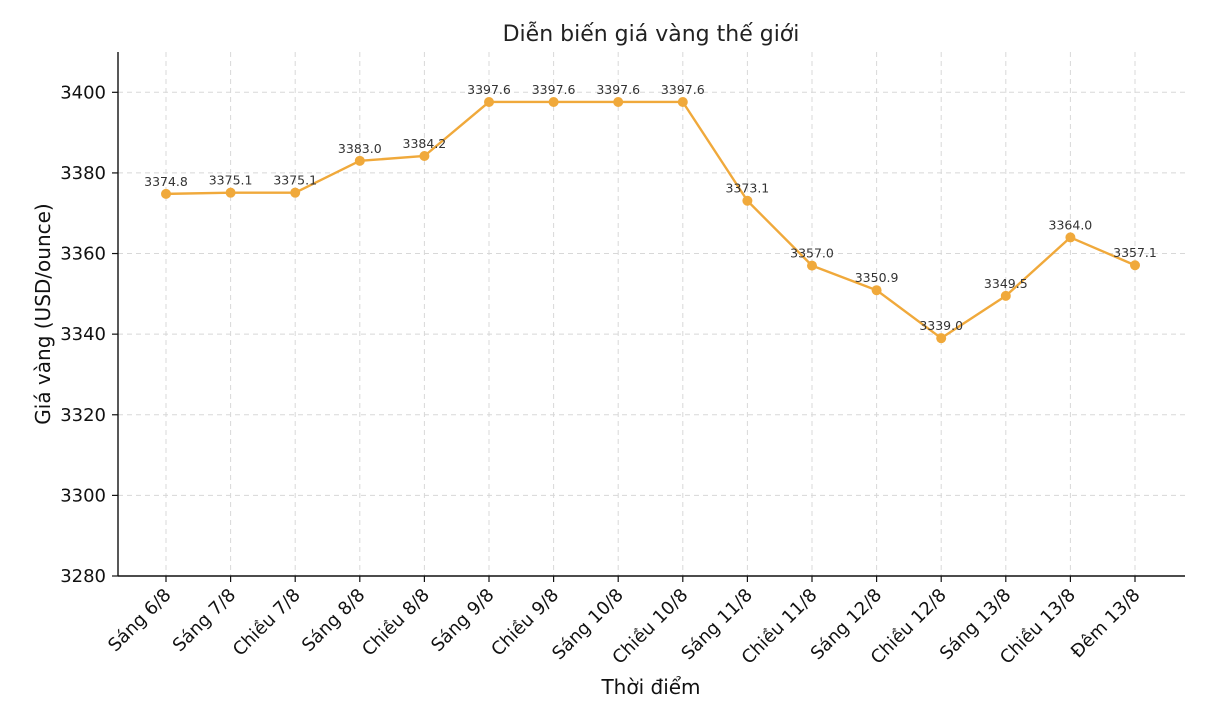 This screenshot has width=1212, height=706. Describe the element at coordinates (877, 277) in the screenshot. I see `data-label: 3350.9` at that location.